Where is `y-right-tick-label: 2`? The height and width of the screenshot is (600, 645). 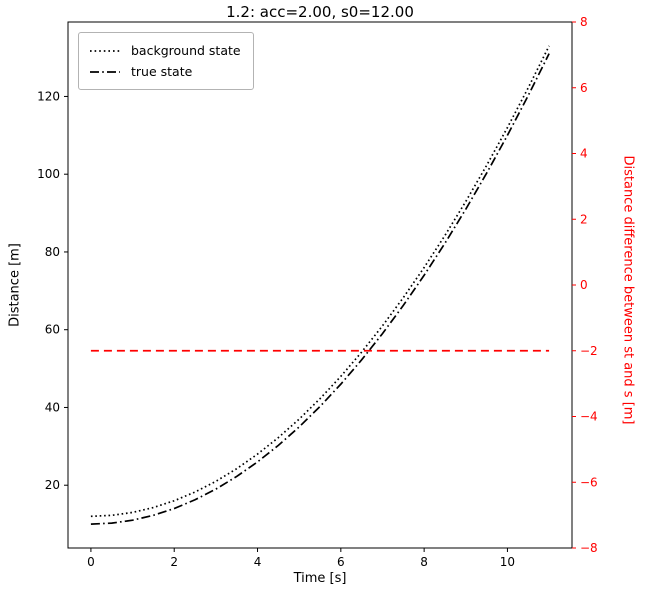 y-right-tick-label: 2 is located at coordinates (584, 219).